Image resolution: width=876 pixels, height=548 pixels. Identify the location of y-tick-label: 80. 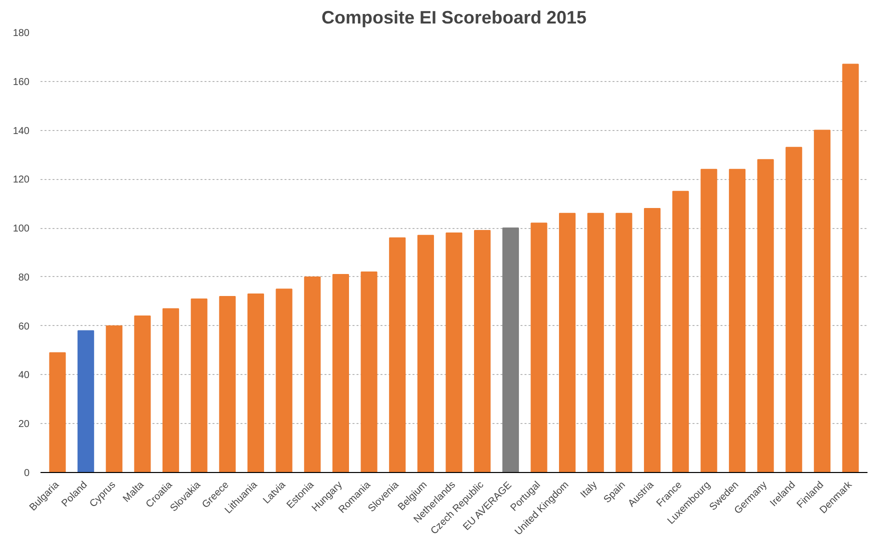
(24, 278).